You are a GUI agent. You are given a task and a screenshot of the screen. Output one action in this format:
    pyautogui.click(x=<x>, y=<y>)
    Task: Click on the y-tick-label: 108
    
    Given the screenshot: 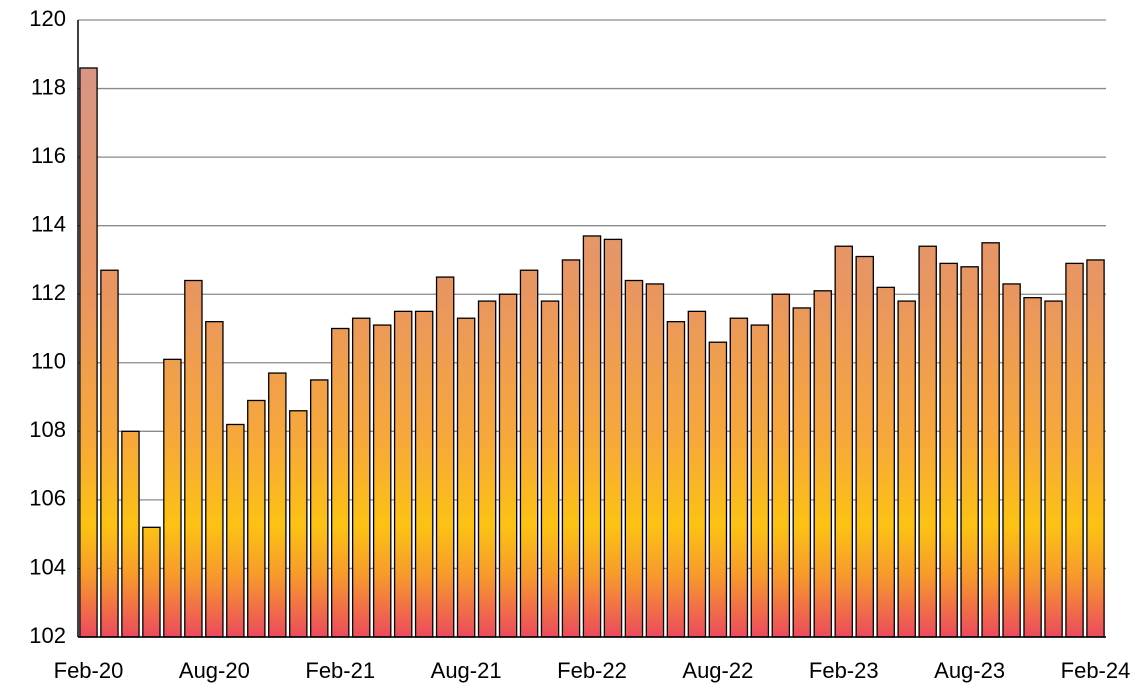 What is the action you would take?
    pyautogui.click(x=47, y=429)
    